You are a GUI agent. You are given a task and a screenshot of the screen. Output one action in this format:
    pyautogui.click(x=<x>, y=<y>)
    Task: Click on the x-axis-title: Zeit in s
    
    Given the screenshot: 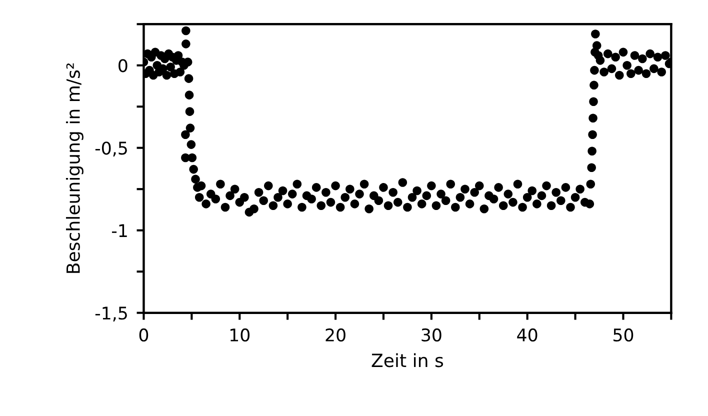 What is the action you would take?
    pyautogui.click(x=408, y=360)
    